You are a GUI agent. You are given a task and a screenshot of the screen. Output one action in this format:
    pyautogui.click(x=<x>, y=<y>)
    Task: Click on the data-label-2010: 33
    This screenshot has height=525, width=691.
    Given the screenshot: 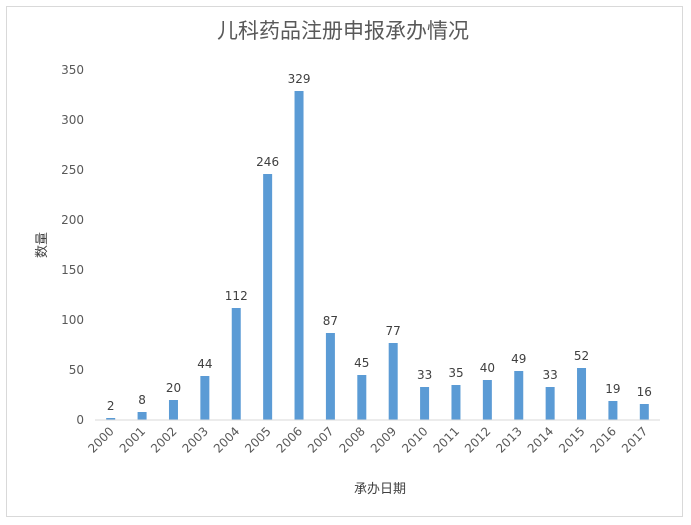 What is the action you would take?
    pyautogui.click(x=424, y=375)
    